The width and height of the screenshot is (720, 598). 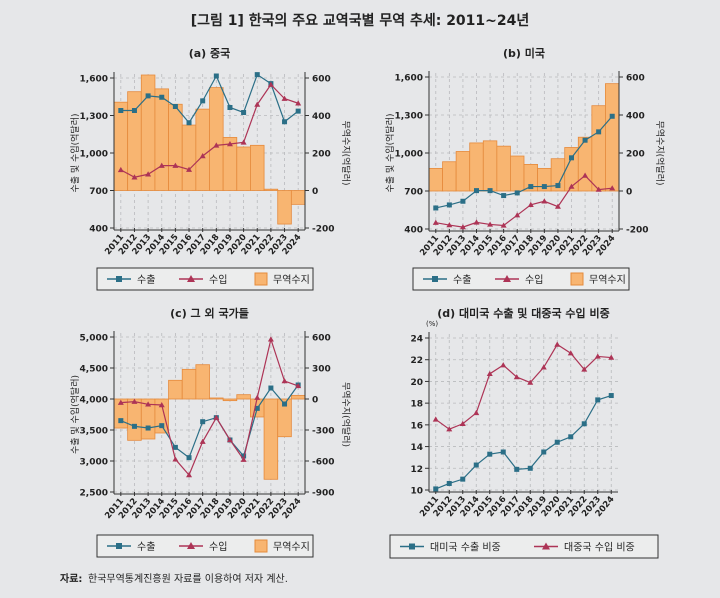 I want to click on y-tick-label: 700, so click(x=413, y=193).